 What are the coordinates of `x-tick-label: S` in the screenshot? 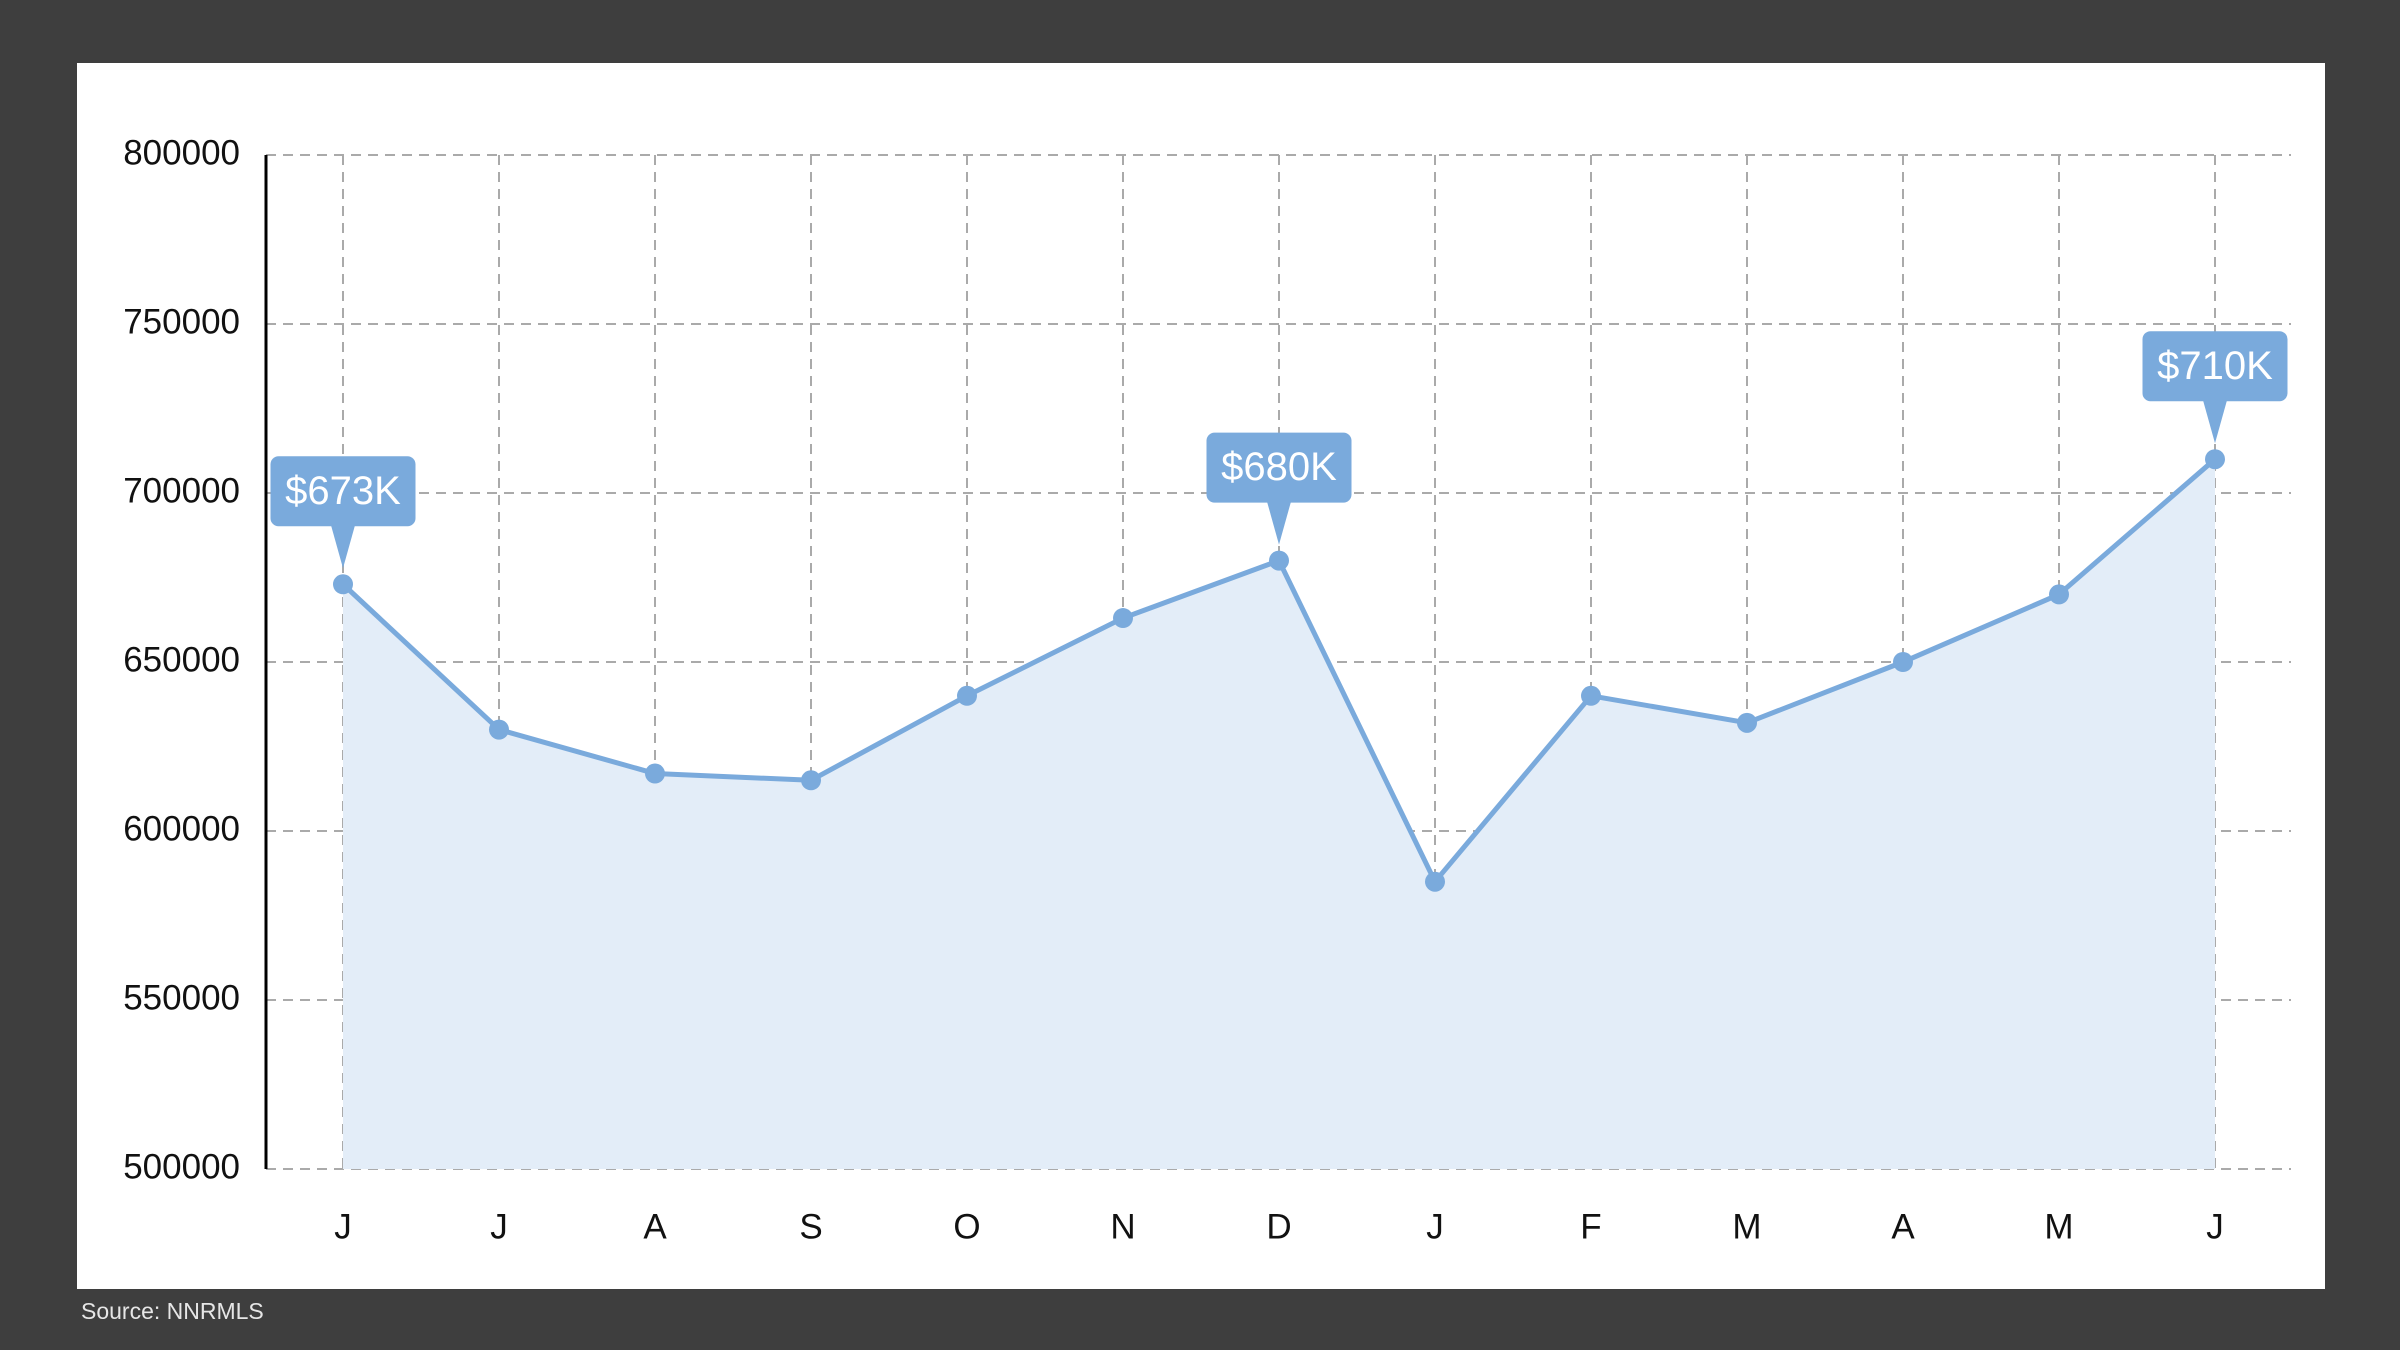 It's located at (810, 1226).